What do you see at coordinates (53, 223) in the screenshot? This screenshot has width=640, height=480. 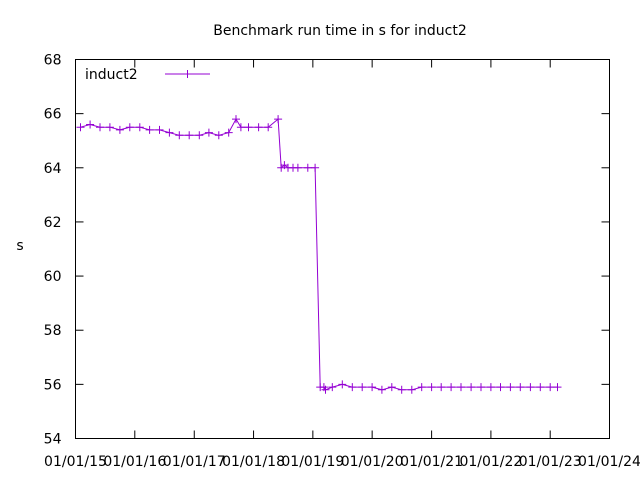 I see `y-tick-label: 62` at bounding box center [53, 223].